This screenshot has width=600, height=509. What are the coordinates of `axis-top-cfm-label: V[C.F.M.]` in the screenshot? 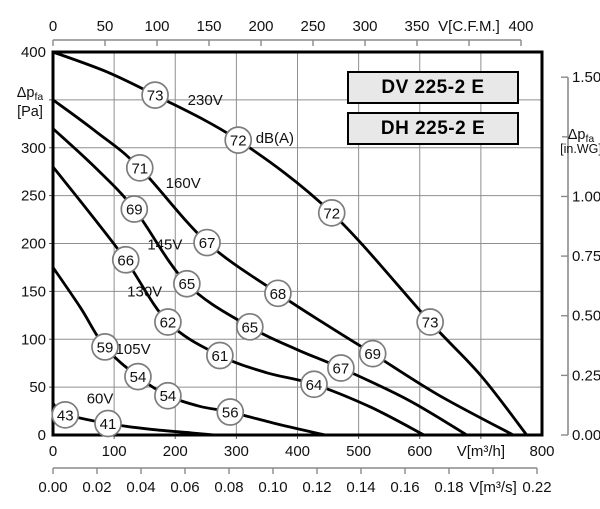 It's located at (469, 26).